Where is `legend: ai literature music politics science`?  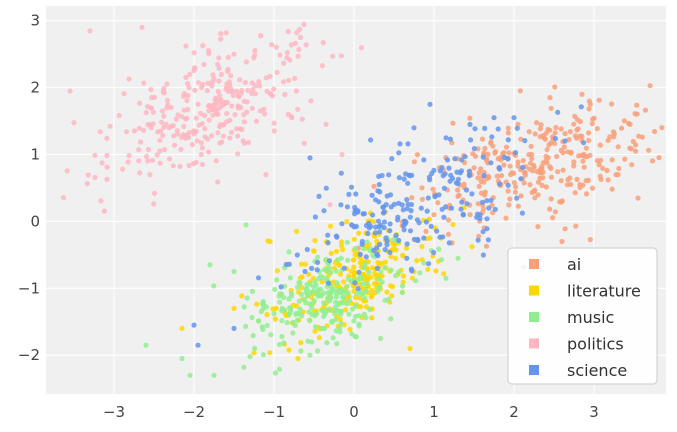 legend: ai literature music politics science is located at coordinates (582, 316).